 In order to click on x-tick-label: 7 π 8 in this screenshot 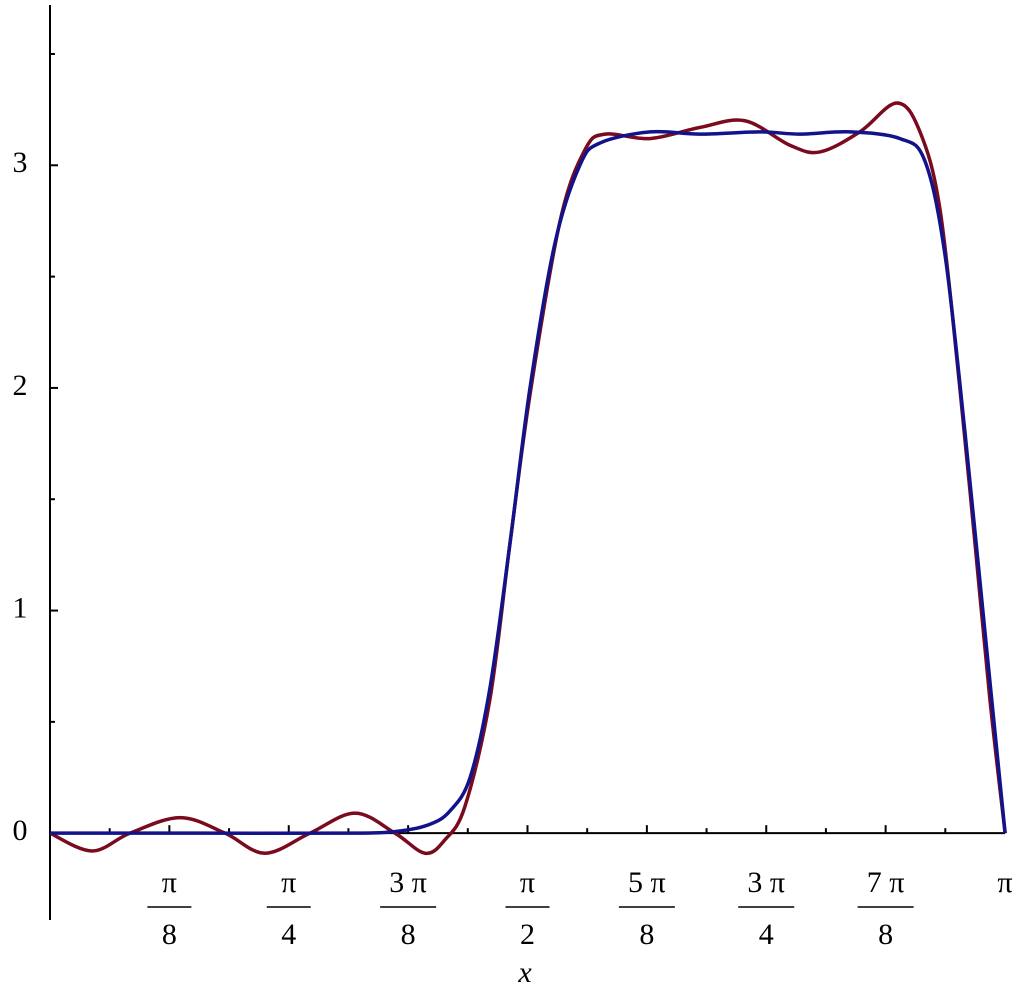, I will do `click(885, 908)`.